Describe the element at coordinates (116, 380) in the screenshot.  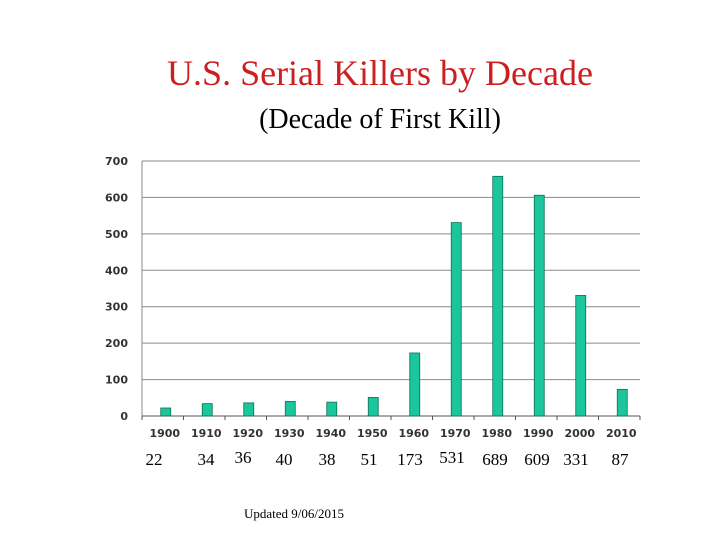
I see `y-tick-label: 100` at that location.